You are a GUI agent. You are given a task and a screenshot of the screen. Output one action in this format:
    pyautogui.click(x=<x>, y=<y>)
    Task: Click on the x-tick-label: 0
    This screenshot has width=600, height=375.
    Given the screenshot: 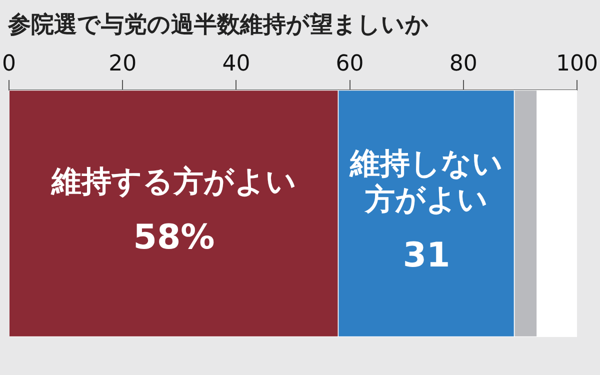 What is the action you would take?
    pyautogui.click(x=9, y=64)
    